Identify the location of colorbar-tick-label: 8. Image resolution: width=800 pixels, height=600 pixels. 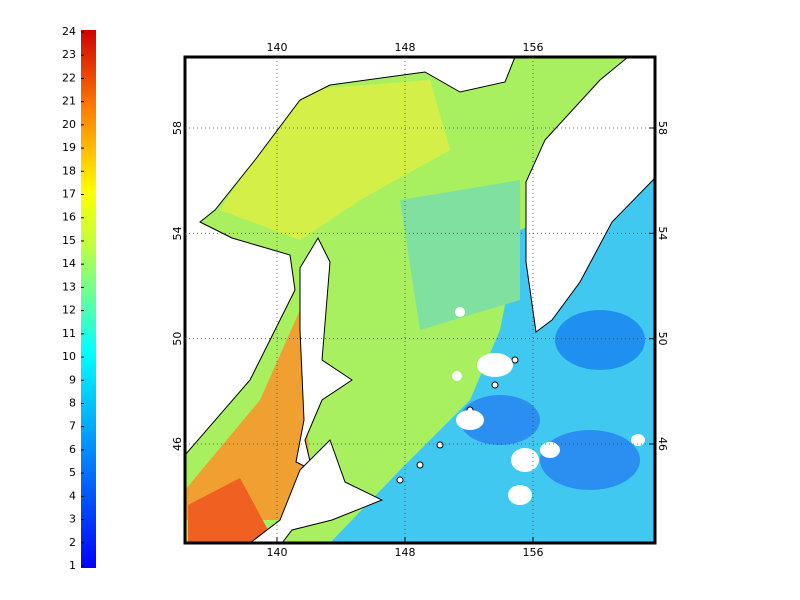
(72, 402).